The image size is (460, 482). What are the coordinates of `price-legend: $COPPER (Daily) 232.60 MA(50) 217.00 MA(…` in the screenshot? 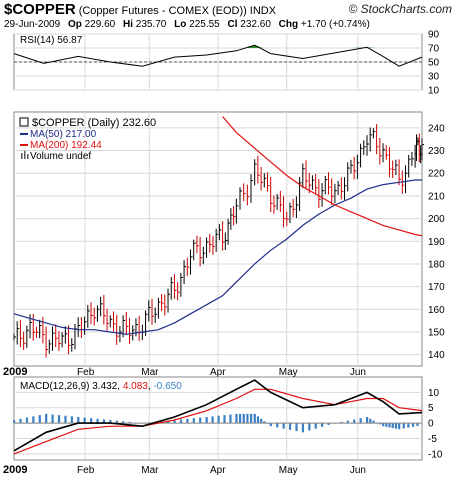 It's located at (87, 139).